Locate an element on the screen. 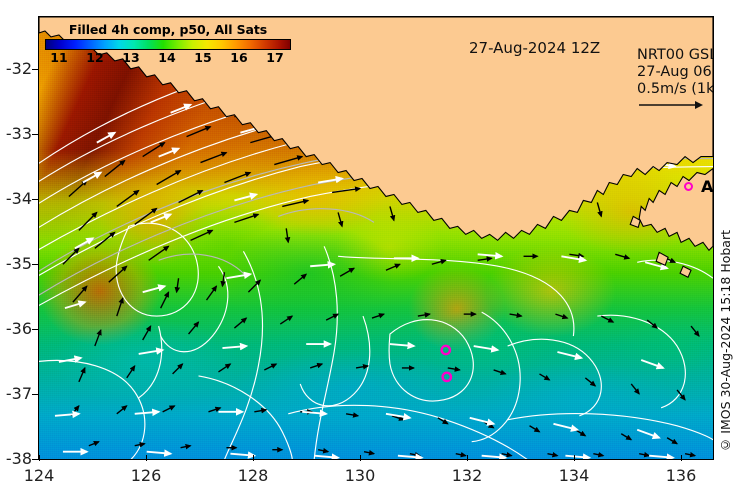 Image resolution: width=750 pixels, height=496 pixels. model-info-block: NRT00 GSL 27-Aug 06:00Z 0.5m/s (1kt 24h) is located at coordinates (675, 81).